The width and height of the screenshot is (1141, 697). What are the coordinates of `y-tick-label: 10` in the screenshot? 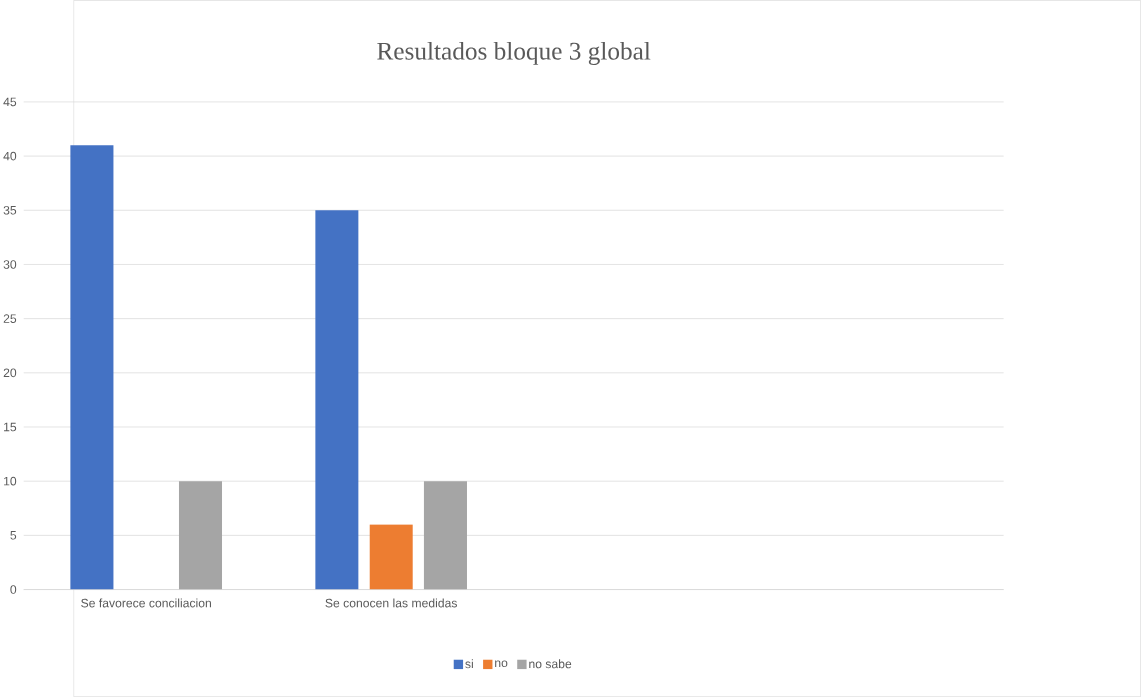 It's located at (10, 481).